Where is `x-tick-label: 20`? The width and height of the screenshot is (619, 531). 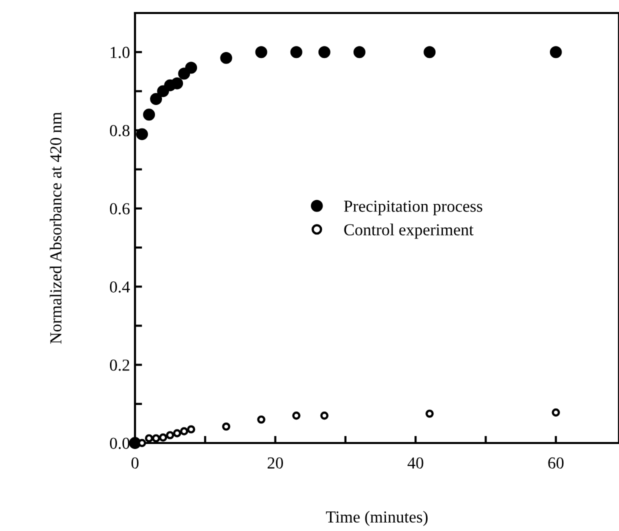
x-tick-label: 20 is located at coordinates (275, 463).